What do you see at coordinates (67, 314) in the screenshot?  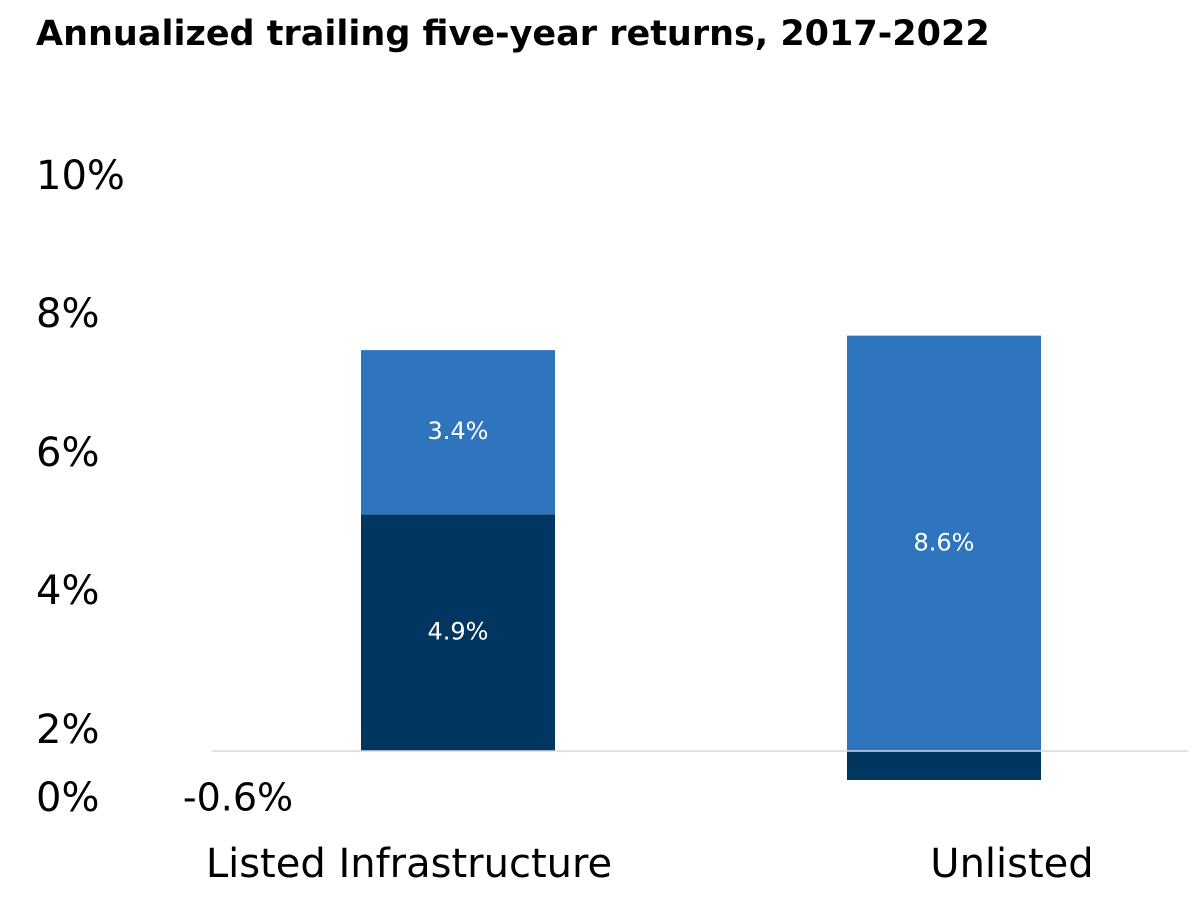 I see `y-tick-label: 8%` at bounding box center [67, 314].